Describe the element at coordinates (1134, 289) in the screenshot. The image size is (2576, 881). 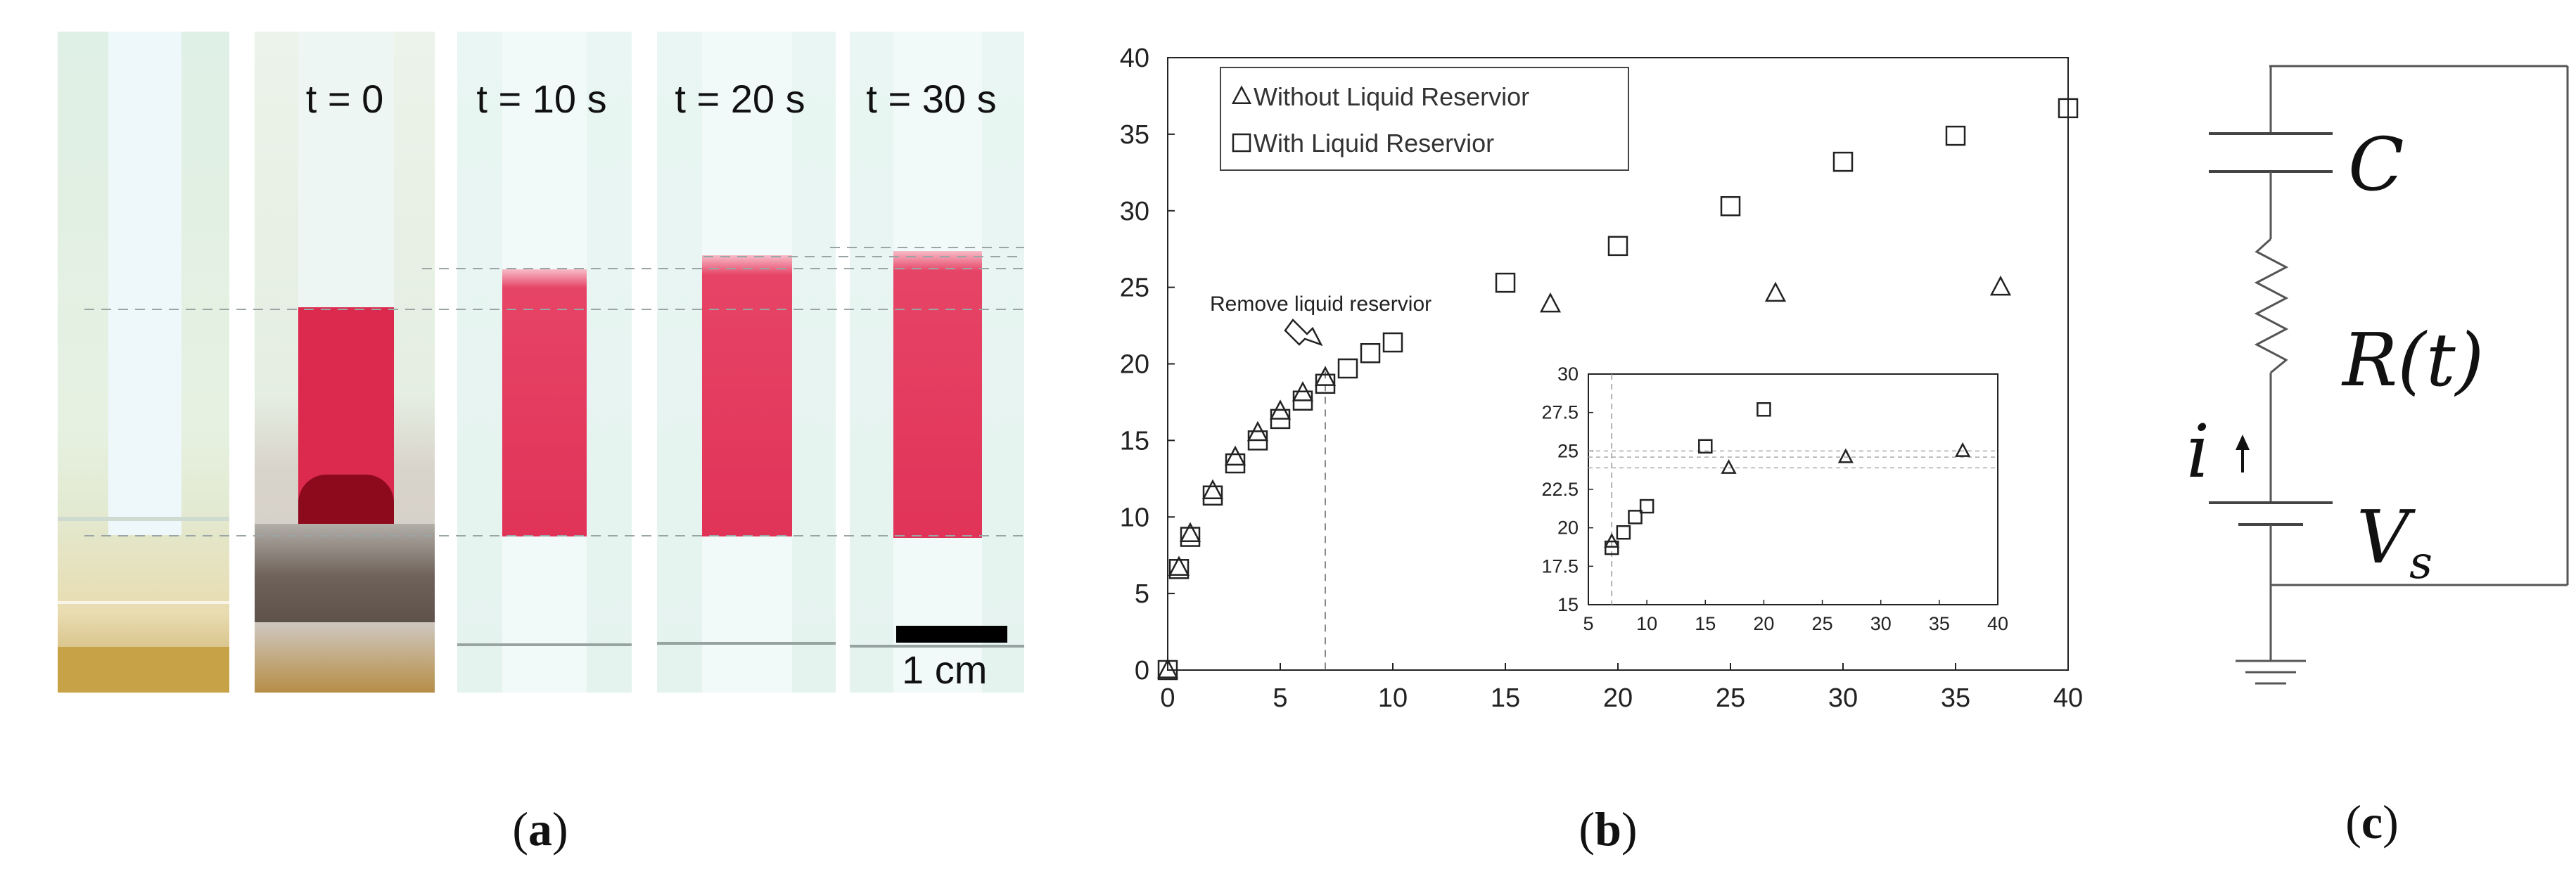
I see `y-tick-label: 25` at that location.